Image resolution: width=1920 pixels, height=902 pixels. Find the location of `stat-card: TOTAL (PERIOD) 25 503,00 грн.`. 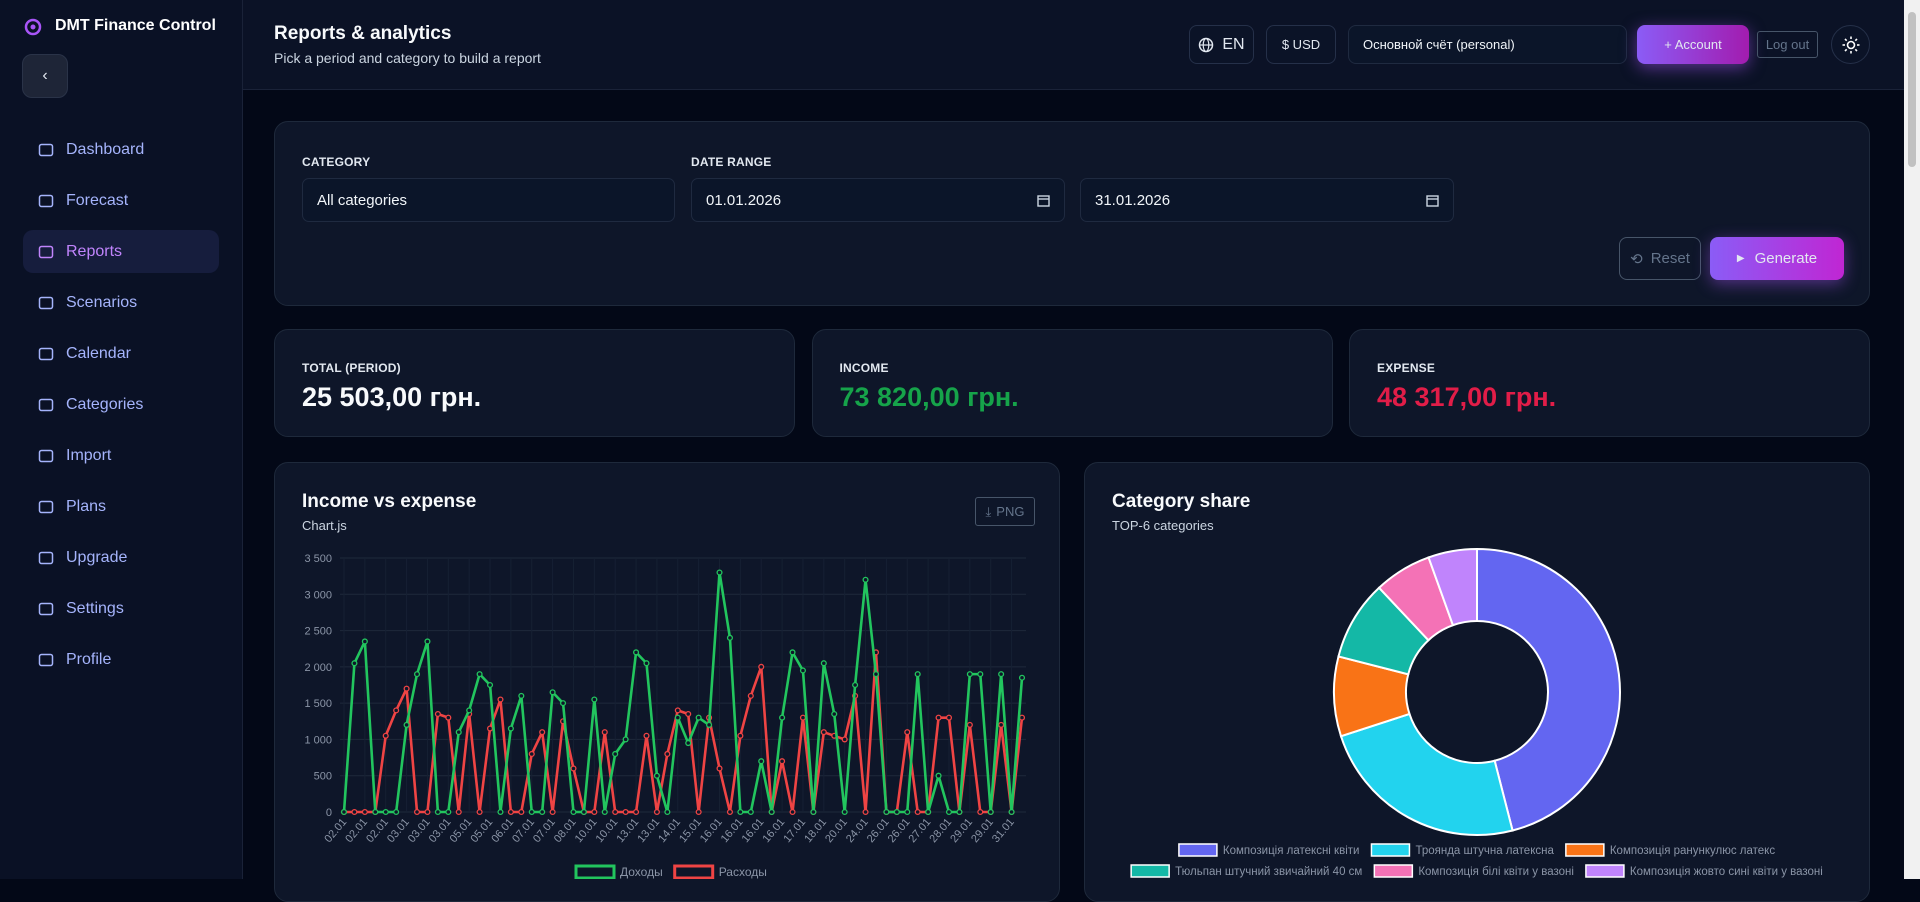

stat-card: TOTAL (PERIOD) 25 503,00 грн. is located at coordinates (534, 383).